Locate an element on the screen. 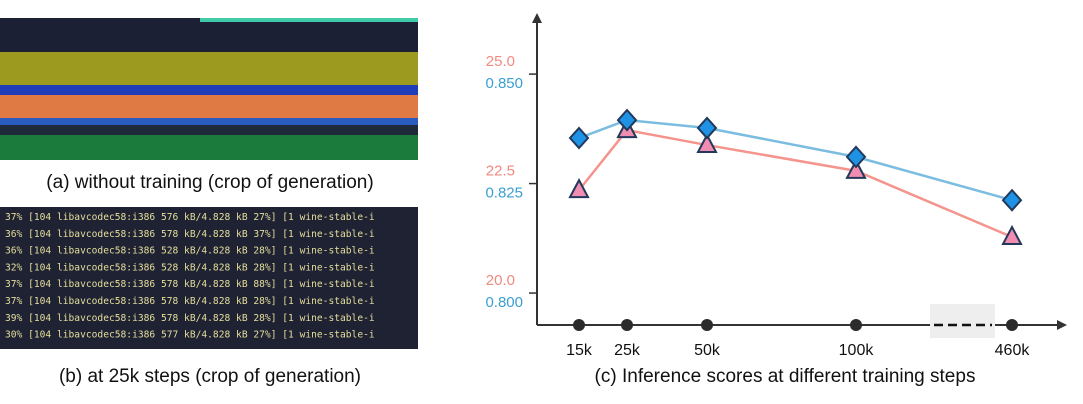 This screenshot has height=404, width=1083. y-tick-label: 22.5 is located at coordinates (500, 171).